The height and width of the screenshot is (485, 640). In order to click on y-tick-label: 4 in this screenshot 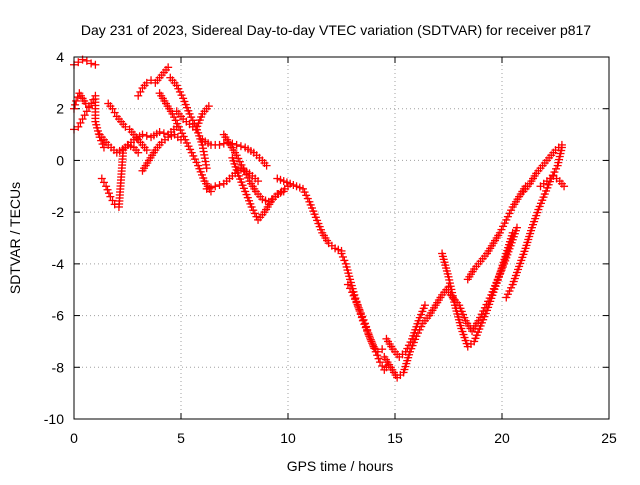, I will do `click(60, 57)`.